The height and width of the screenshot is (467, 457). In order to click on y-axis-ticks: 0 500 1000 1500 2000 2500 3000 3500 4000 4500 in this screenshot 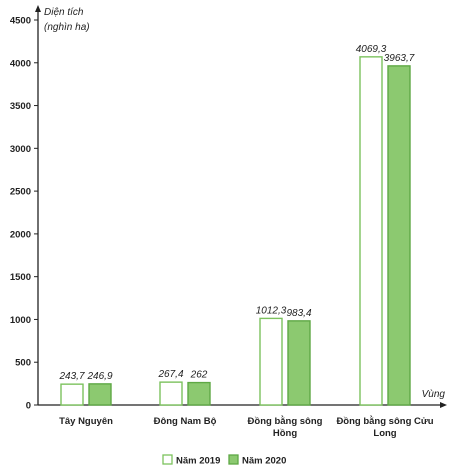, I will do `click(24, 214)`.